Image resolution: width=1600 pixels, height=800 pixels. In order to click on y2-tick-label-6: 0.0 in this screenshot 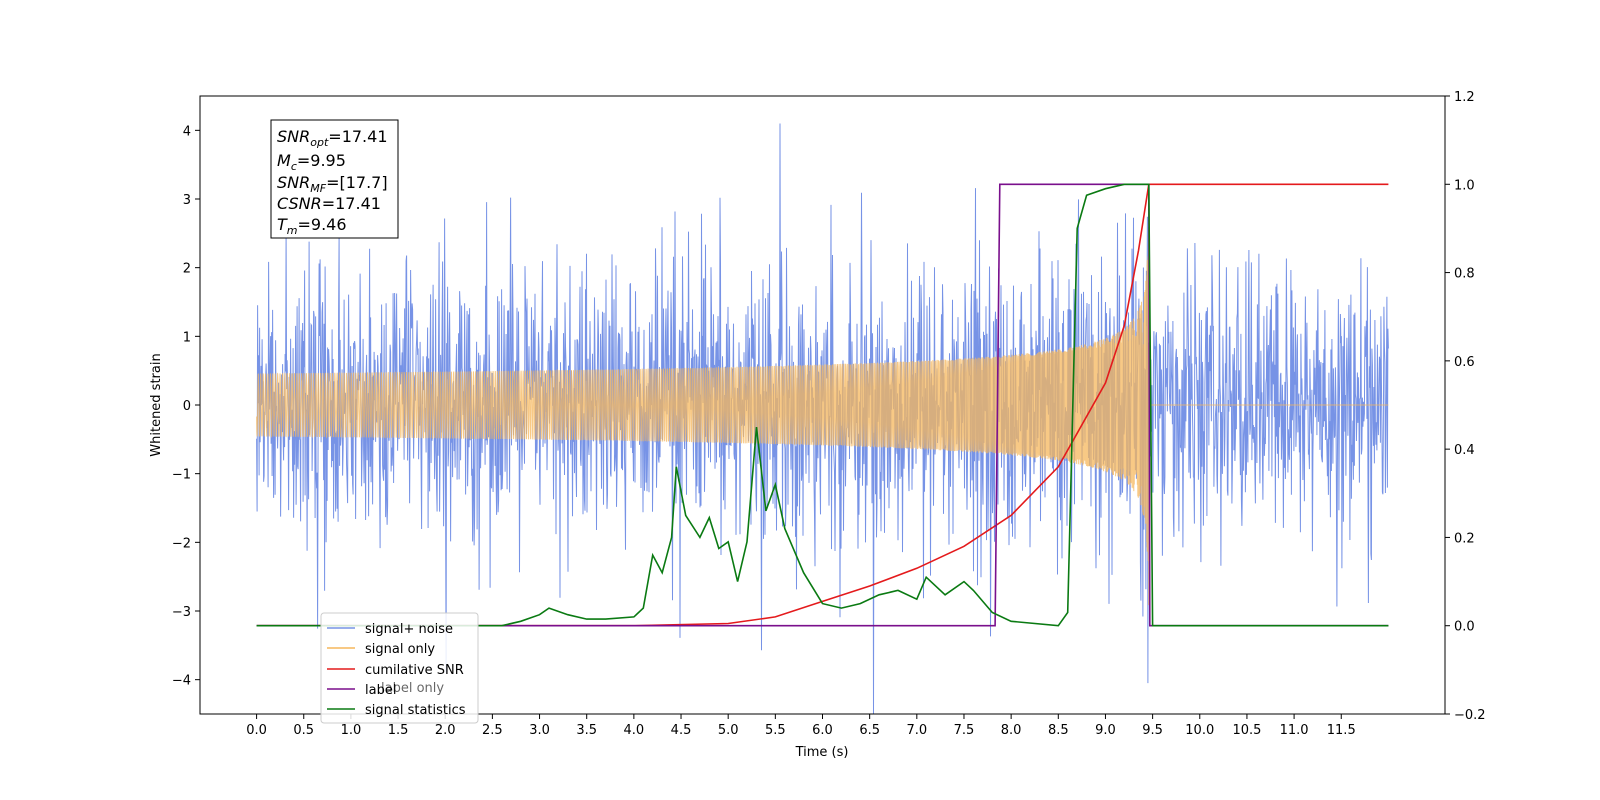, I will do `click(1464, 627)`.